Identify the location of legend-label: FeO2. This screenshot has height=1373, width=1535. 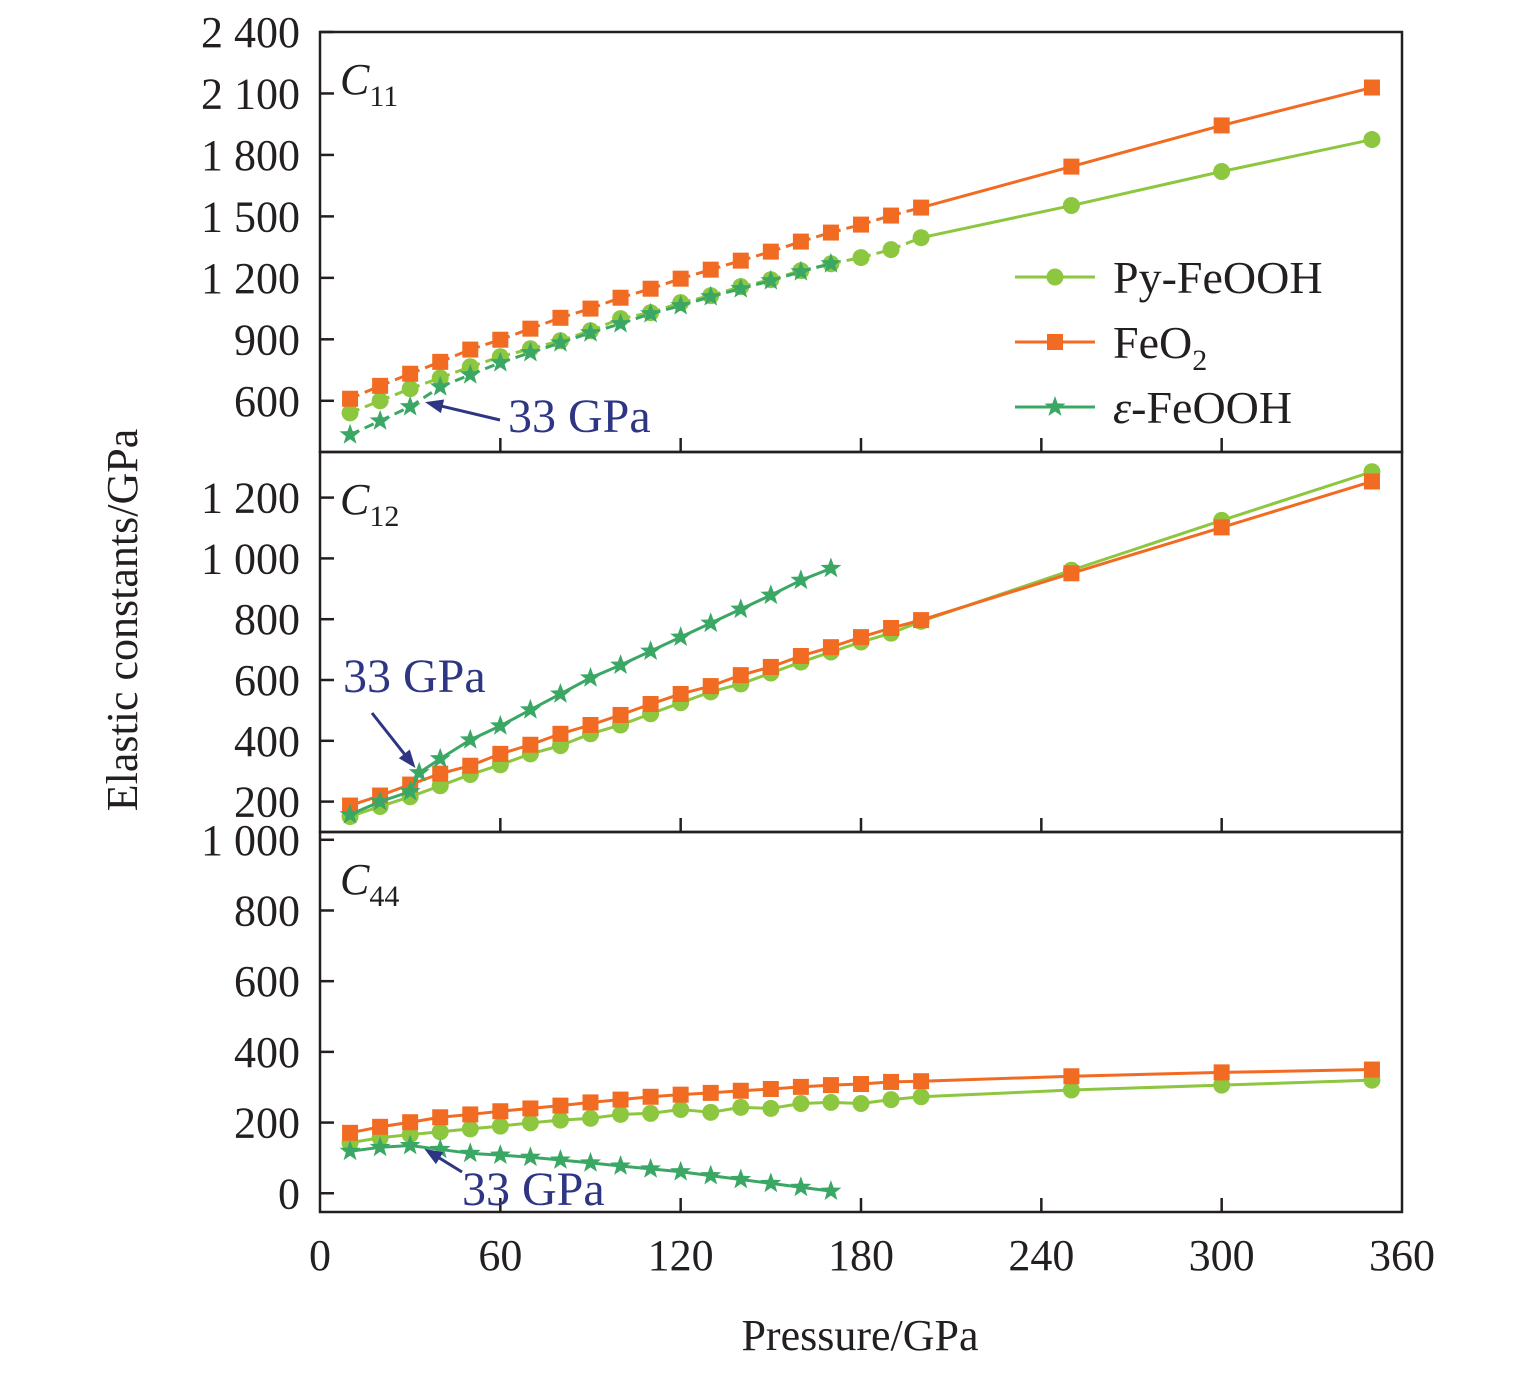
(1160, 347).